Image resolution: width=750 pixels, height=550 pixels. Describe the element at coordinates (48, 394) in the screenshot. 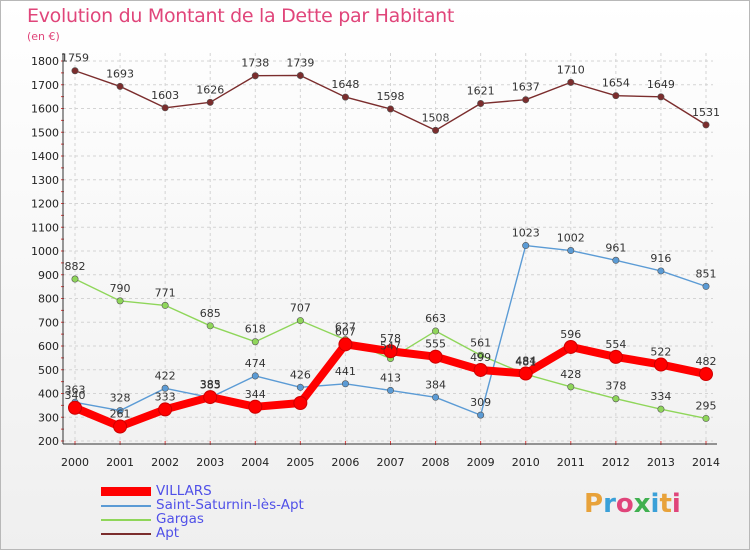

I see `y-tick-label: 400` at that location.